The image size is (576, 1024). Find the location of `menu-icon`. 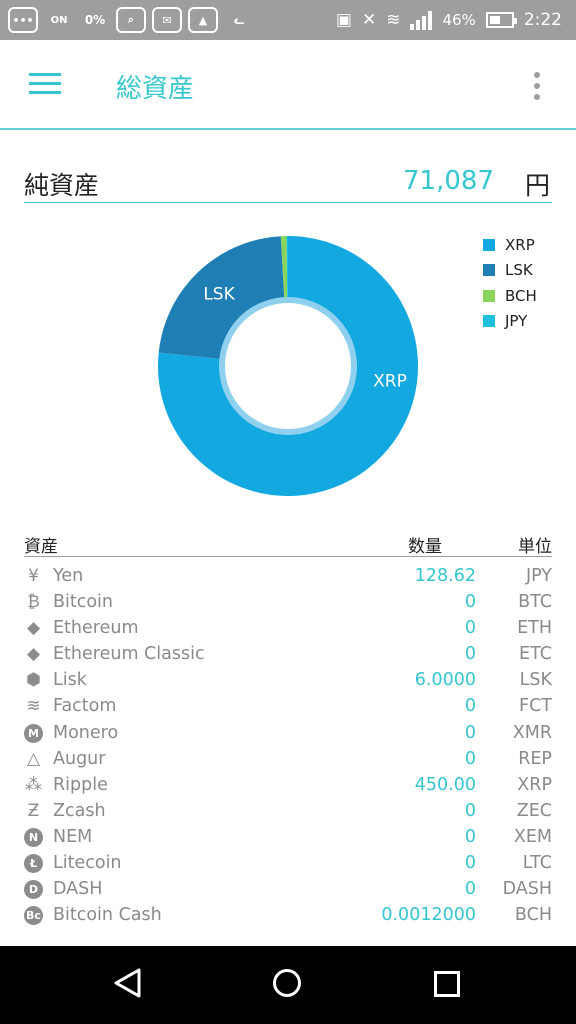

menu-icon is located at coordinates (45, 84).